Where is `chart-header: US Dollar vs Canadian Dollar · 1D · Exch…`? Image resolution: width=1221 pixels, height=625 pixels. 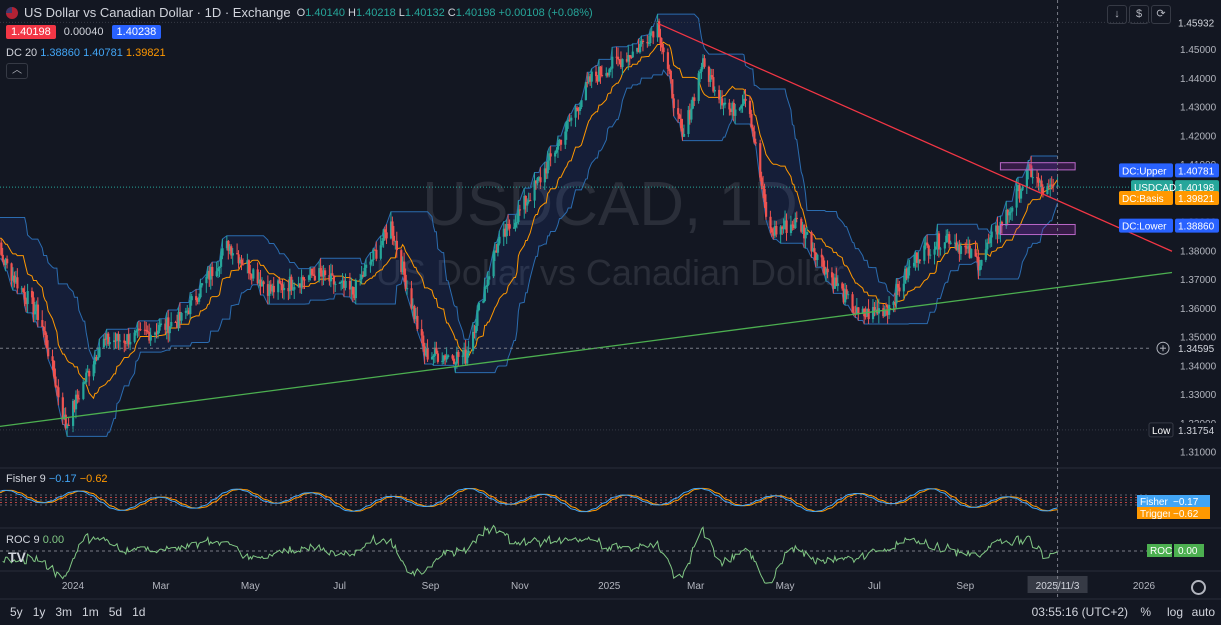 chart-header: US Dollar vs Canadian Dollar · 1D · Exch… is located at coordinates (299, 12).